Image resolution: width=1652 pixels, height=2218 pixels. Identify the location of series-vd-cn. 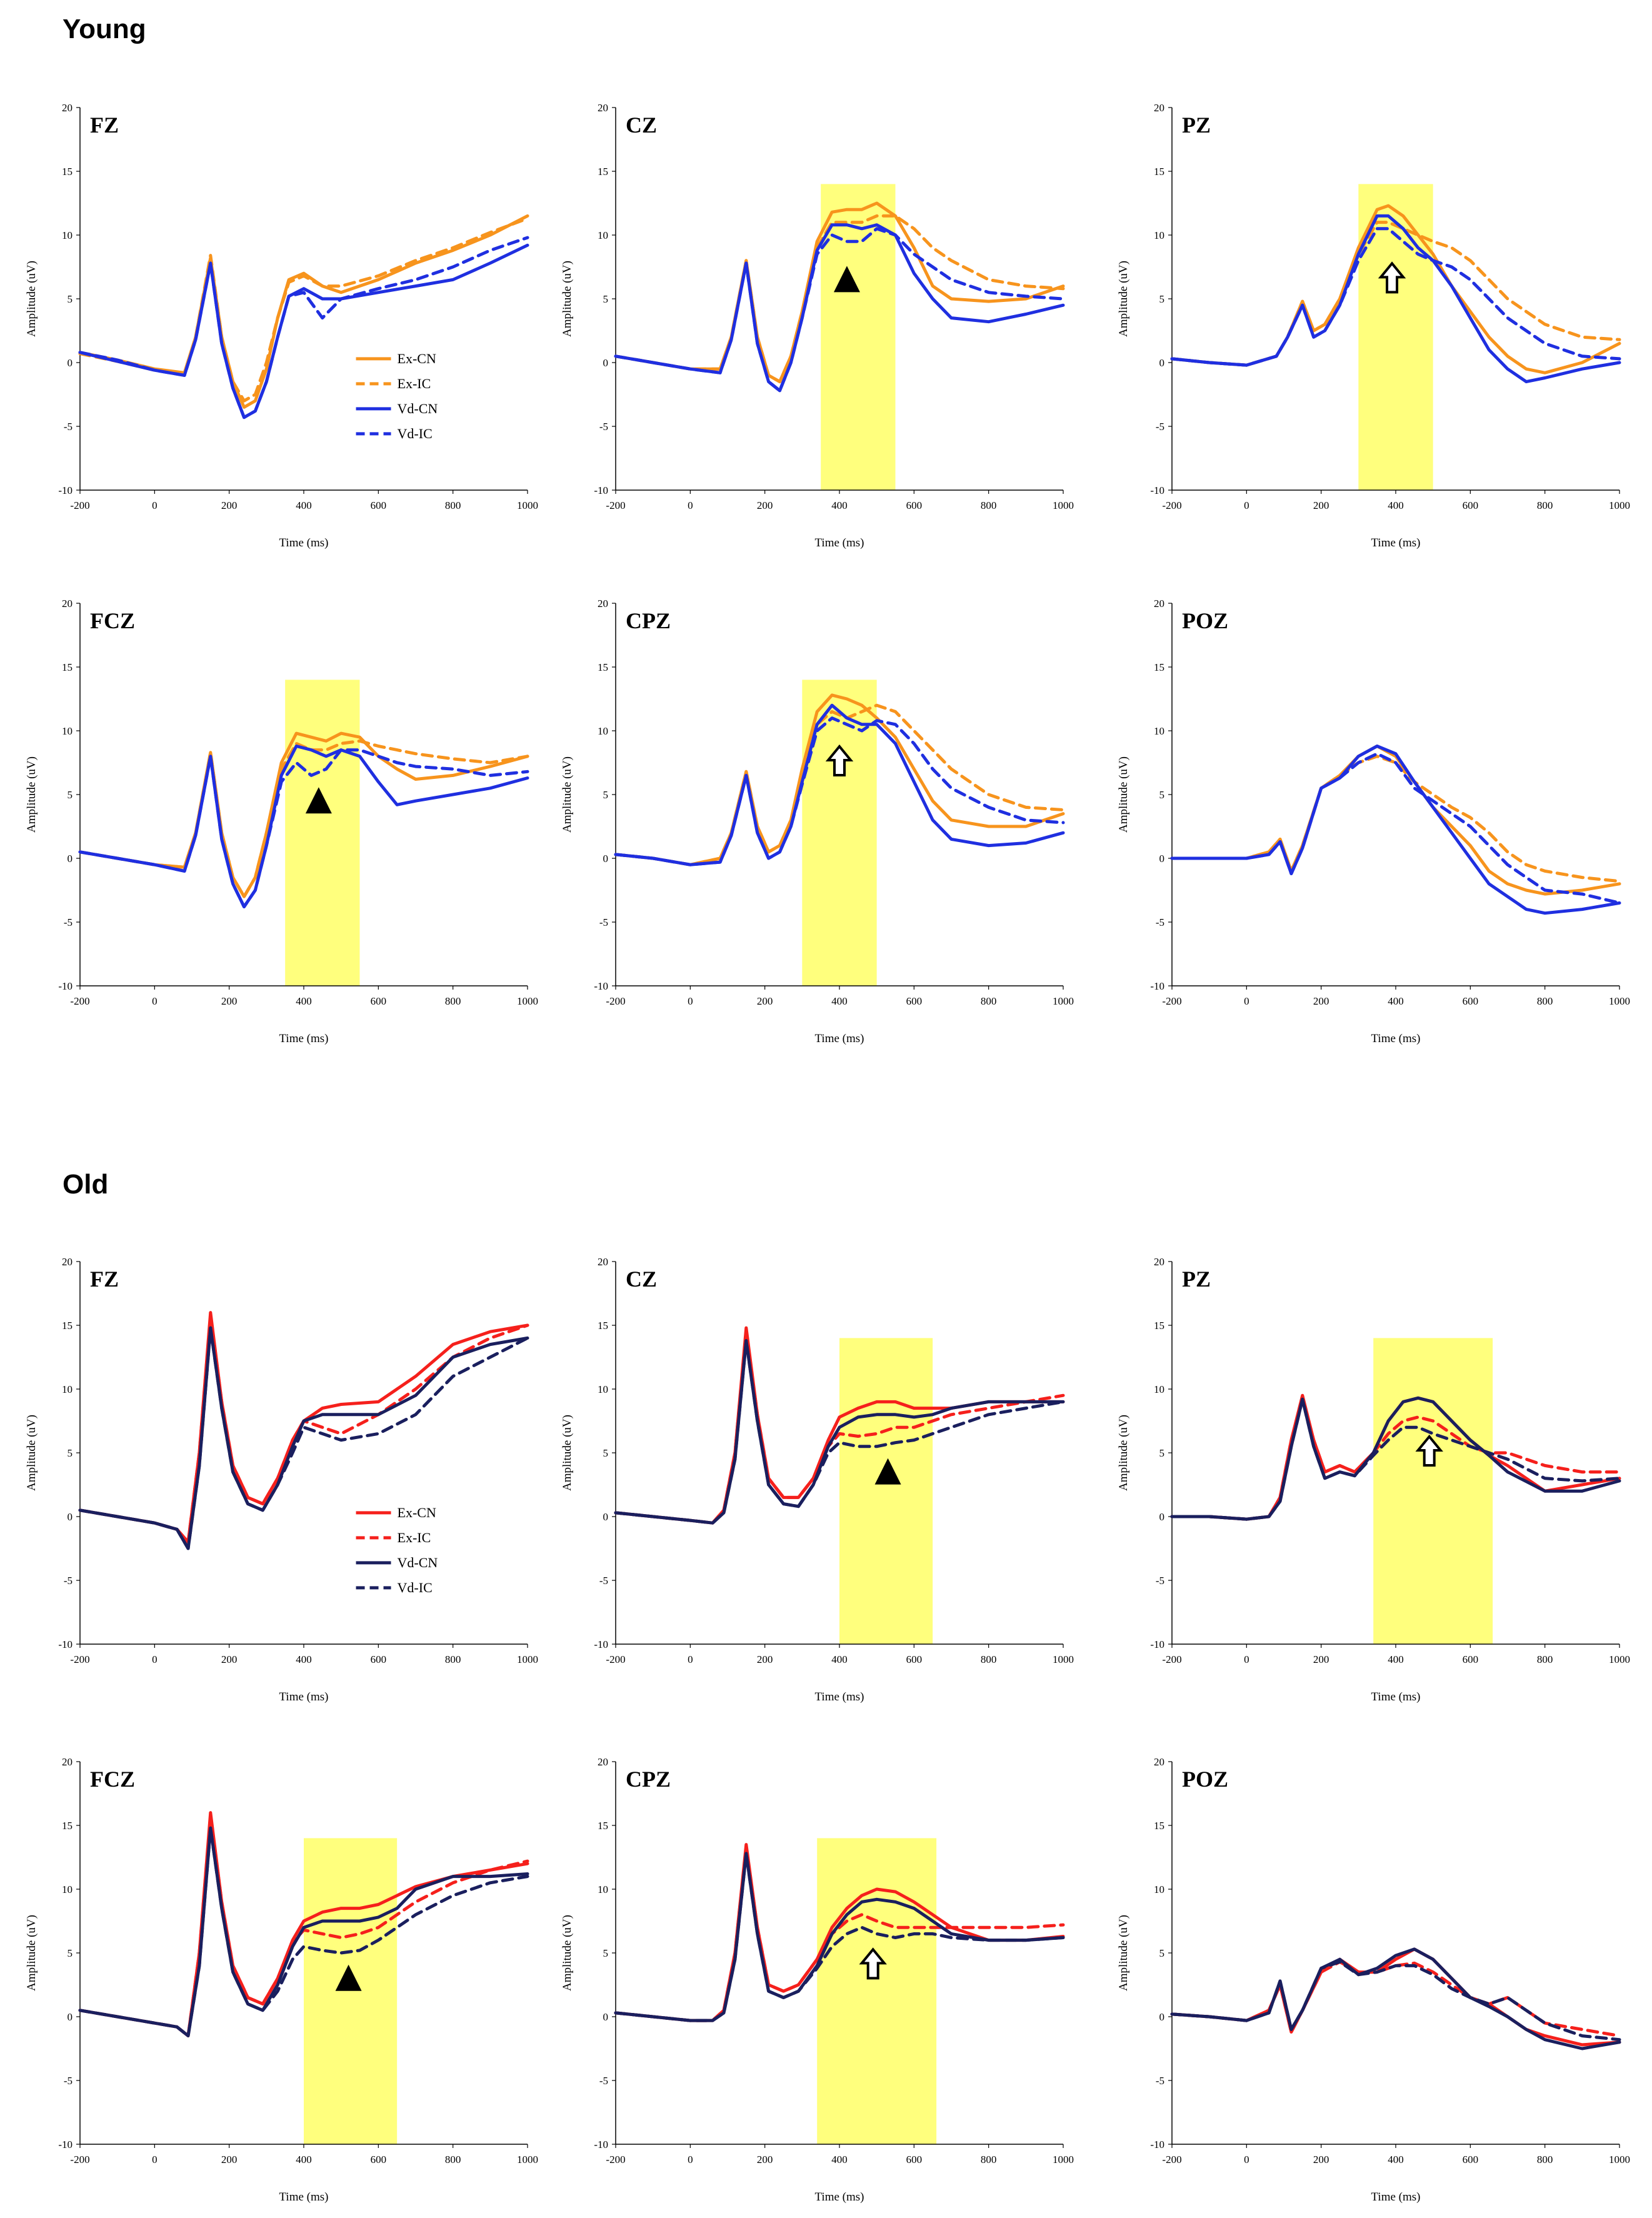
(1395, 1458).